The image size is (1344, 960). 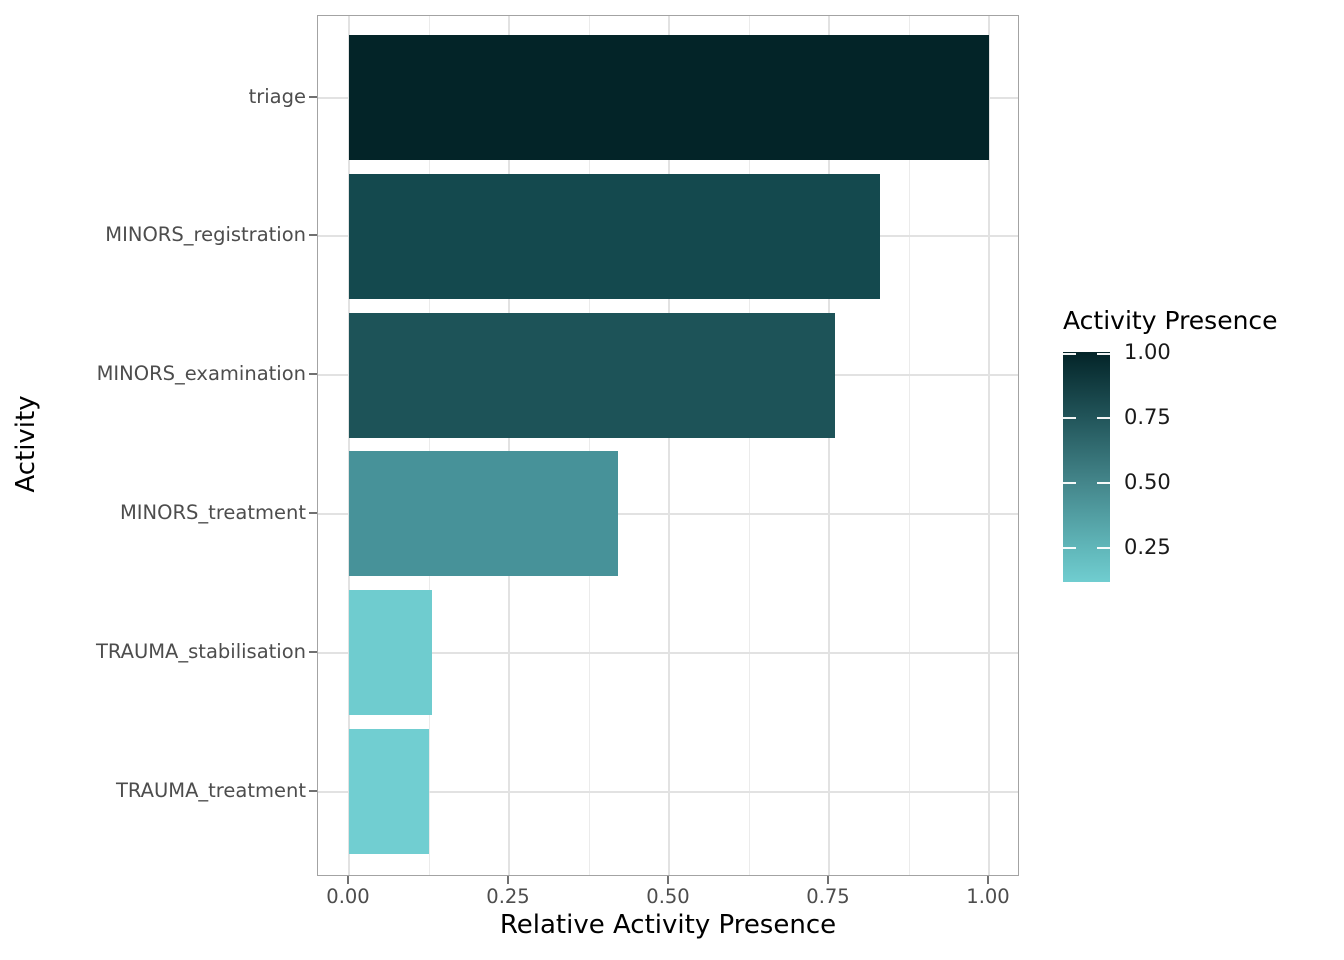 I want to click on legend-colorbar, so click(x=1086, y=467).